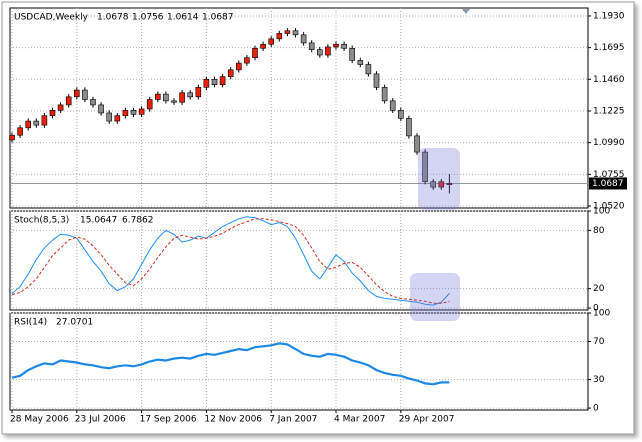  Describe the element at coordinates (168, 420) in the screenshot. I see `x-tick-label: 17 Sep 2006` at that location.